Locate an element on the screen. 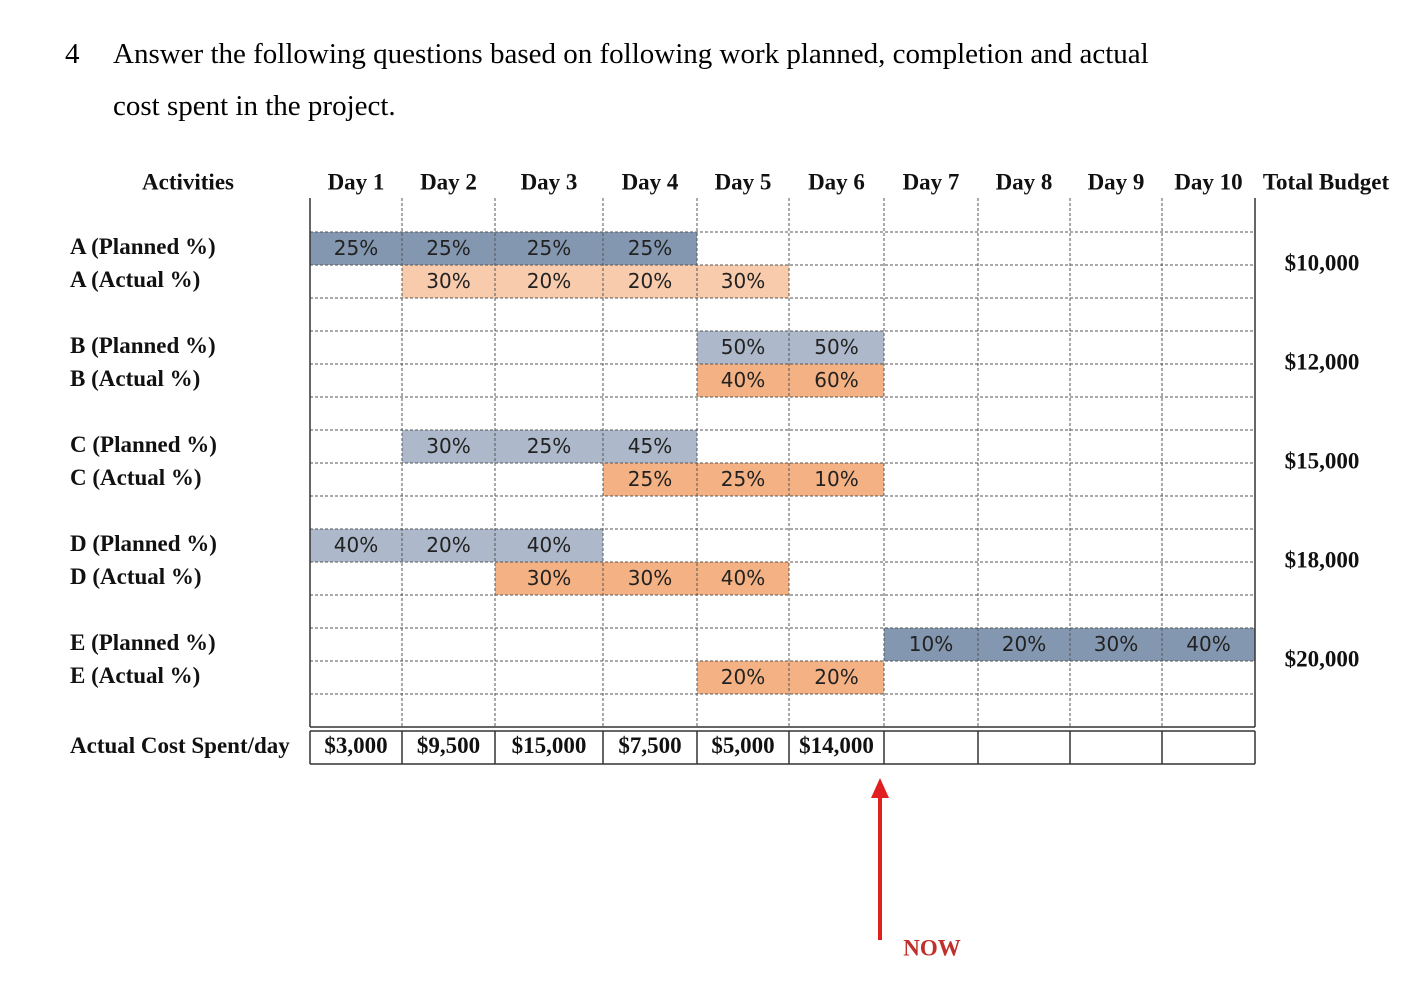 The height and width of the screenshot is (984, 1406). budget: $15,000 is located at coordinates (1322, 460).